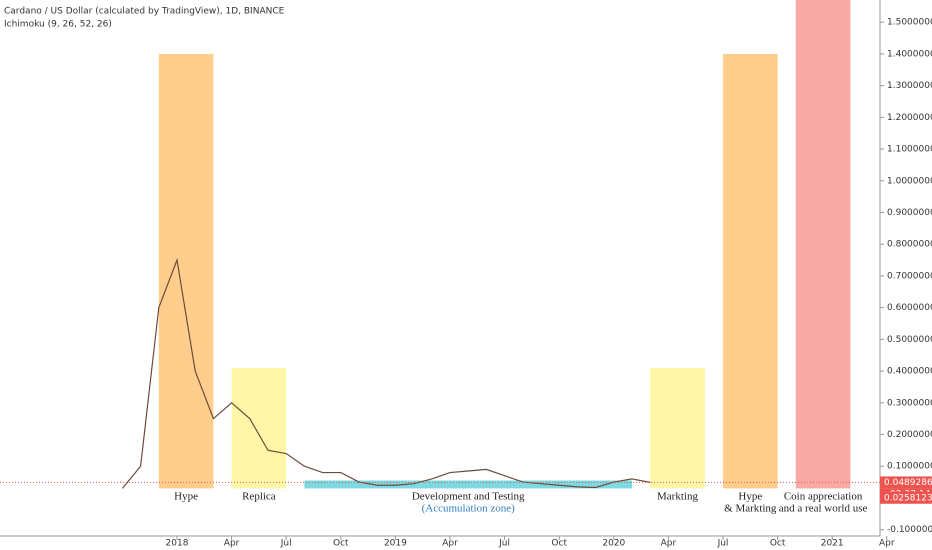  Describe the element at coordinates (909, 213) in the screenshot. I see `y-tick-label: 0.90000000` at that location.